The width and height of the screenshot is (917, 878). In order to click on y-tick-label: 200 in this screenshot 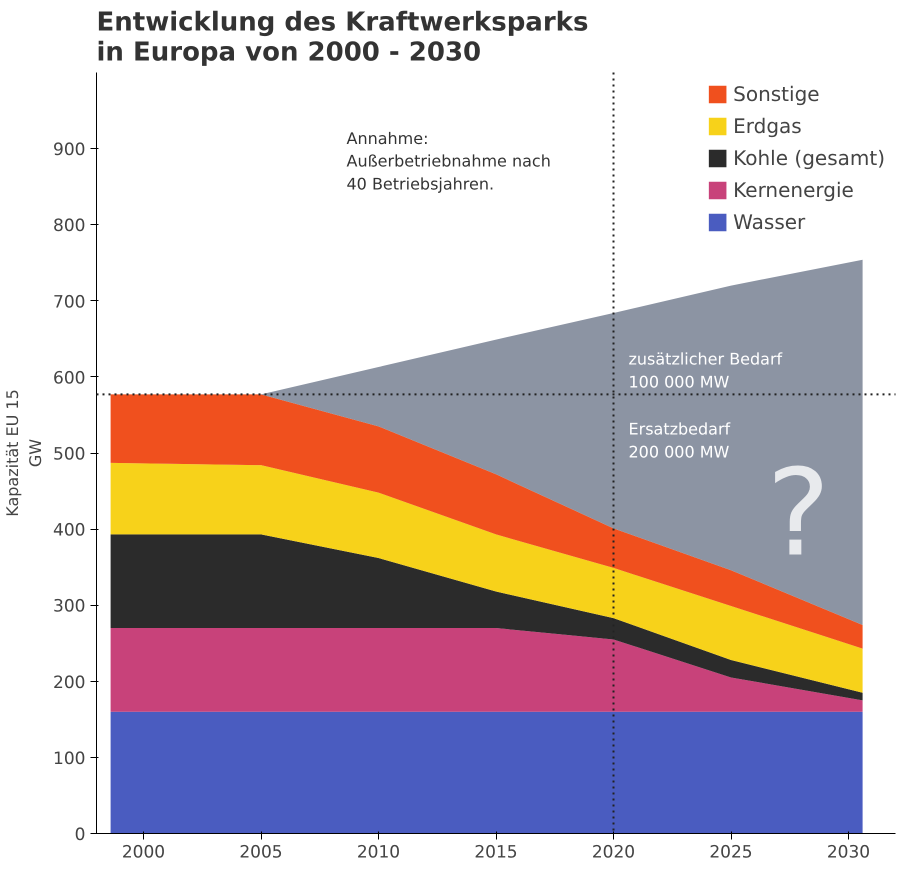, I will do `click(69, 682)`.